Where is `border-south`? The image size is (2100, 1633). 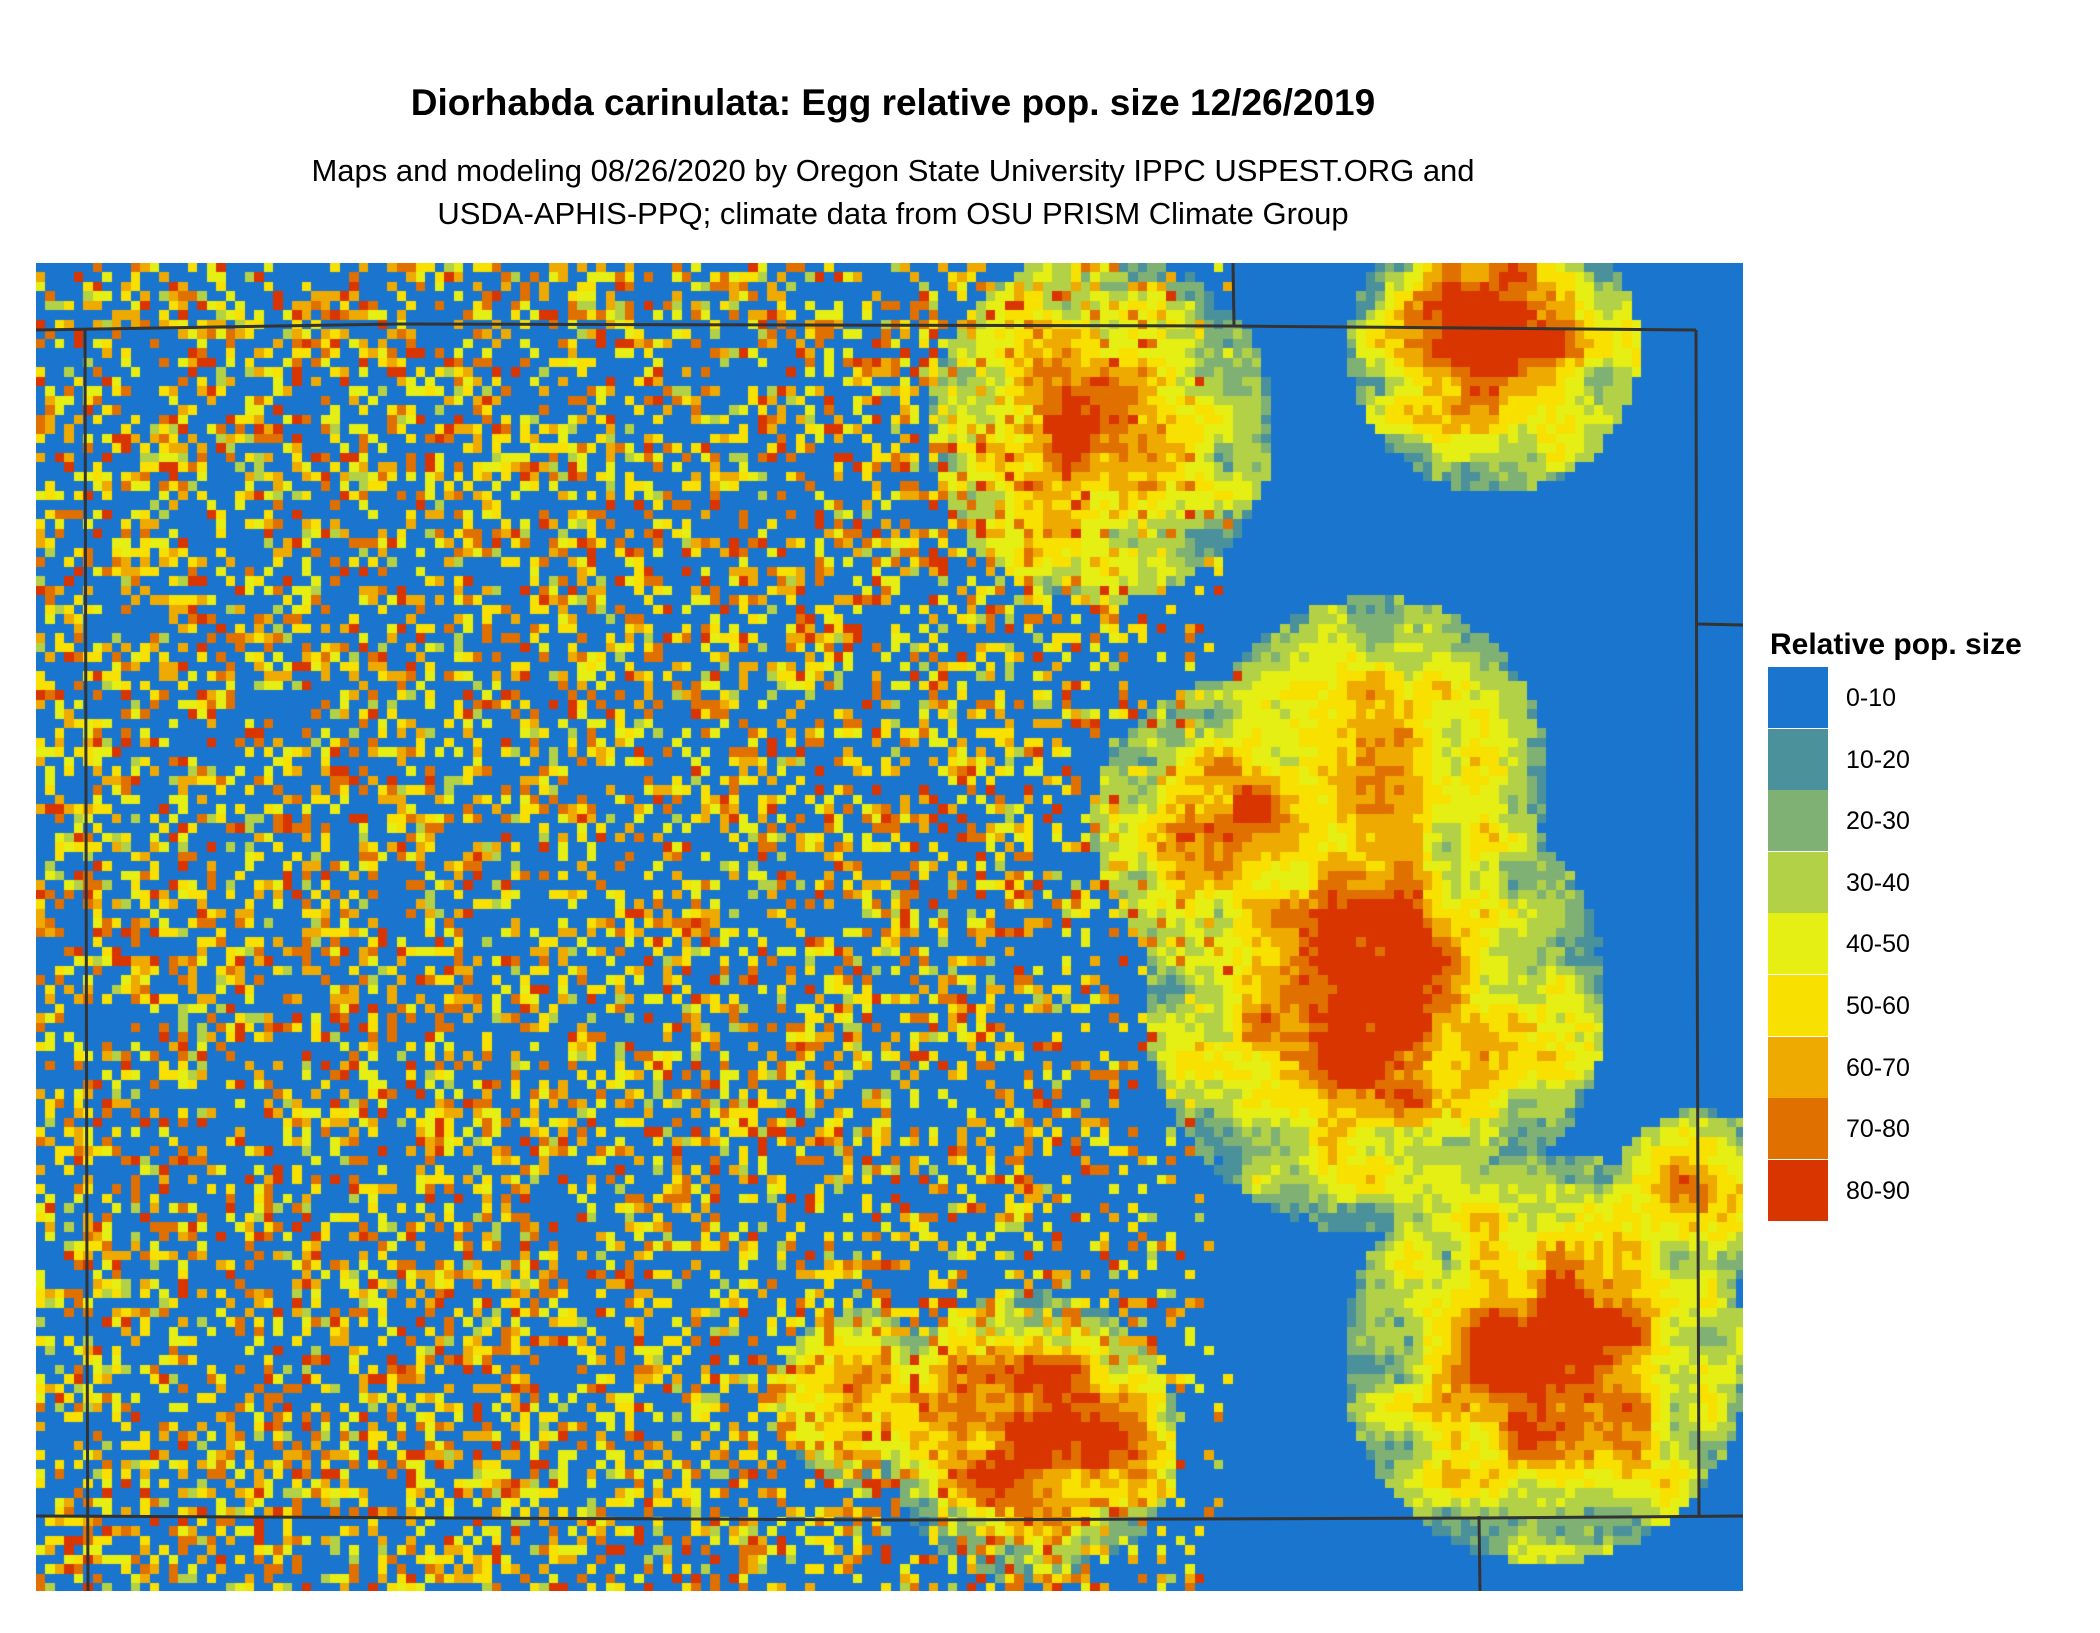 border-south is located at coordinates (889, 1518).